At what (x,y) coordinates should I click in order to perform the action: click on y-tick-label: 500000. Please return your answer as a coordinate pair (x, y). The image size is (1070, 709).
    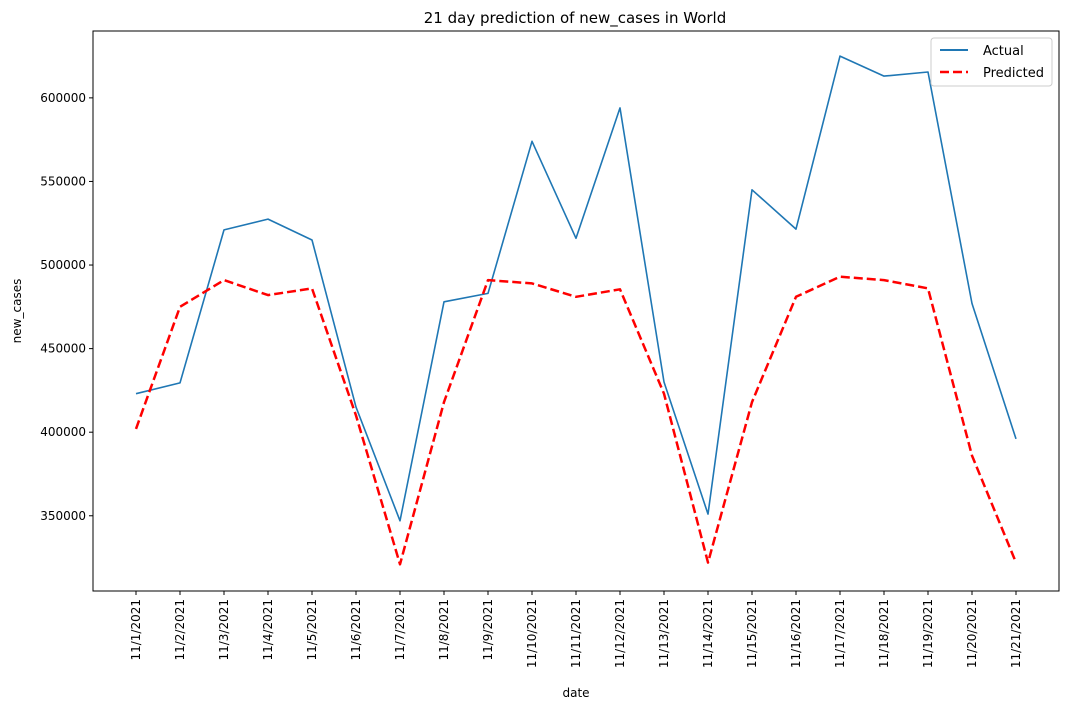
    Looking at the image, I should click on (63, 265).